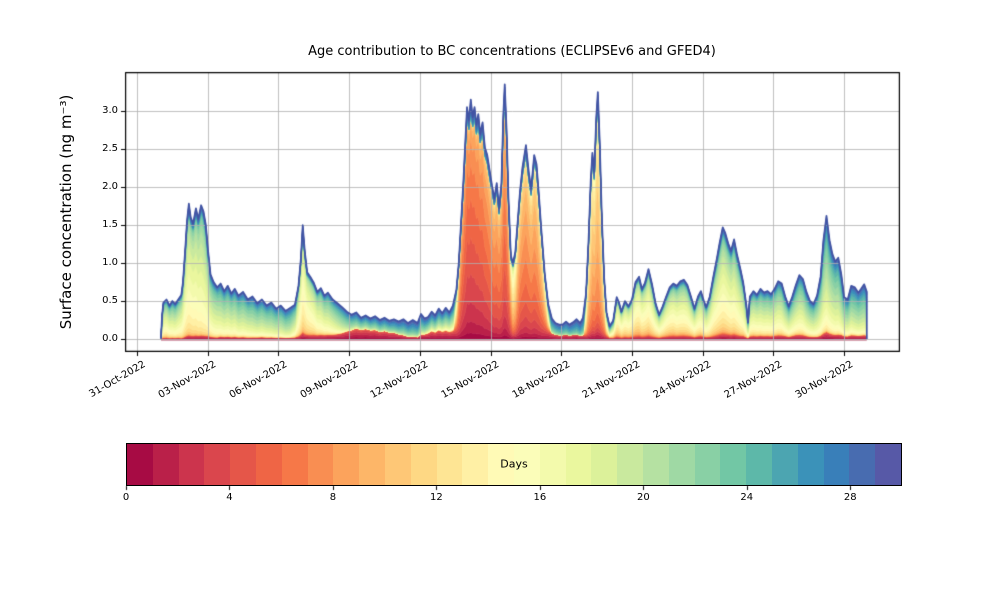 The height and width of the screenshot is (600, 1000). I want to click on y-tick-label: 2.5, so click(110, 148).